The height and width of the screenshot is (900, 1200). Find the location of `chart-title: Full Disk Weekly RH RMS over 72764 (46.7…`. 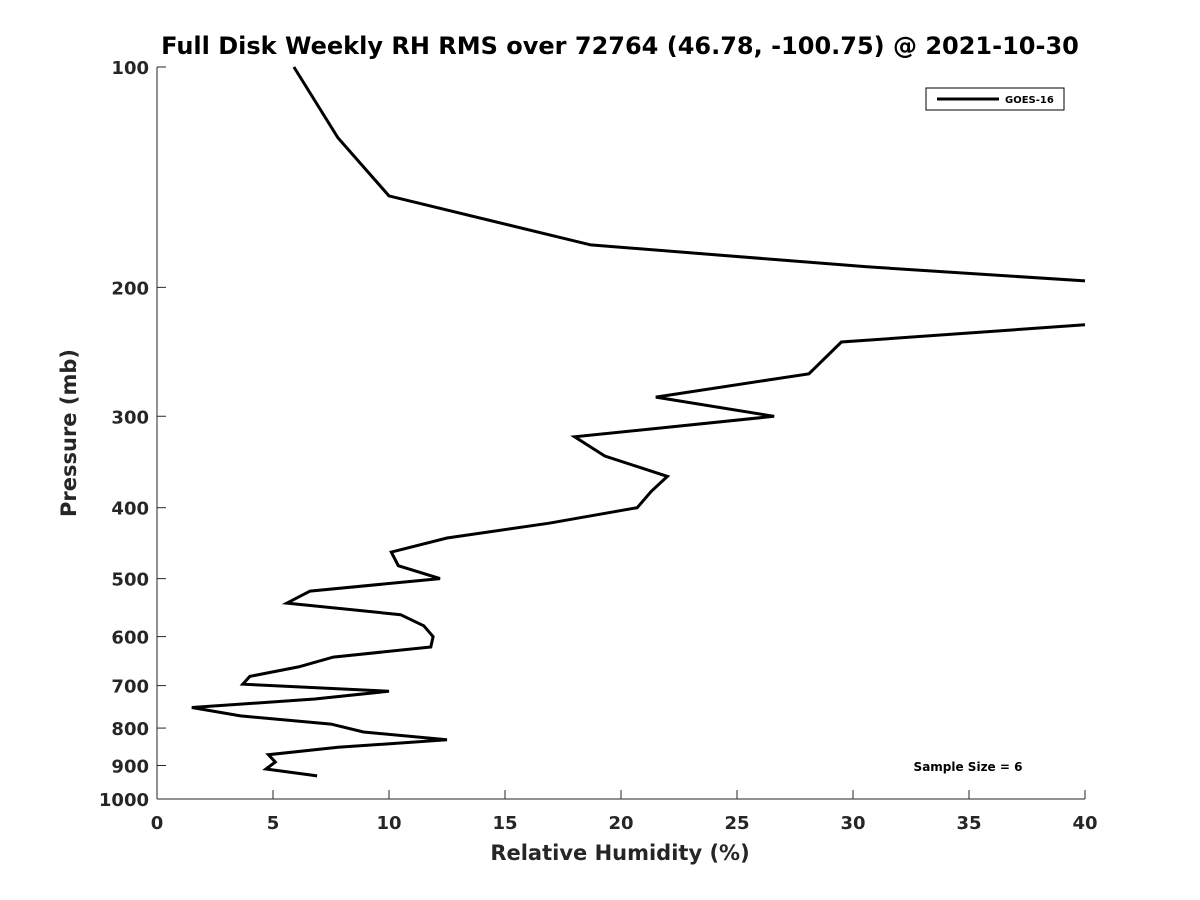

chart-title: Full Disk Weekly RH RMS over 72764 (46.7… is located at coordinates (620, 46).